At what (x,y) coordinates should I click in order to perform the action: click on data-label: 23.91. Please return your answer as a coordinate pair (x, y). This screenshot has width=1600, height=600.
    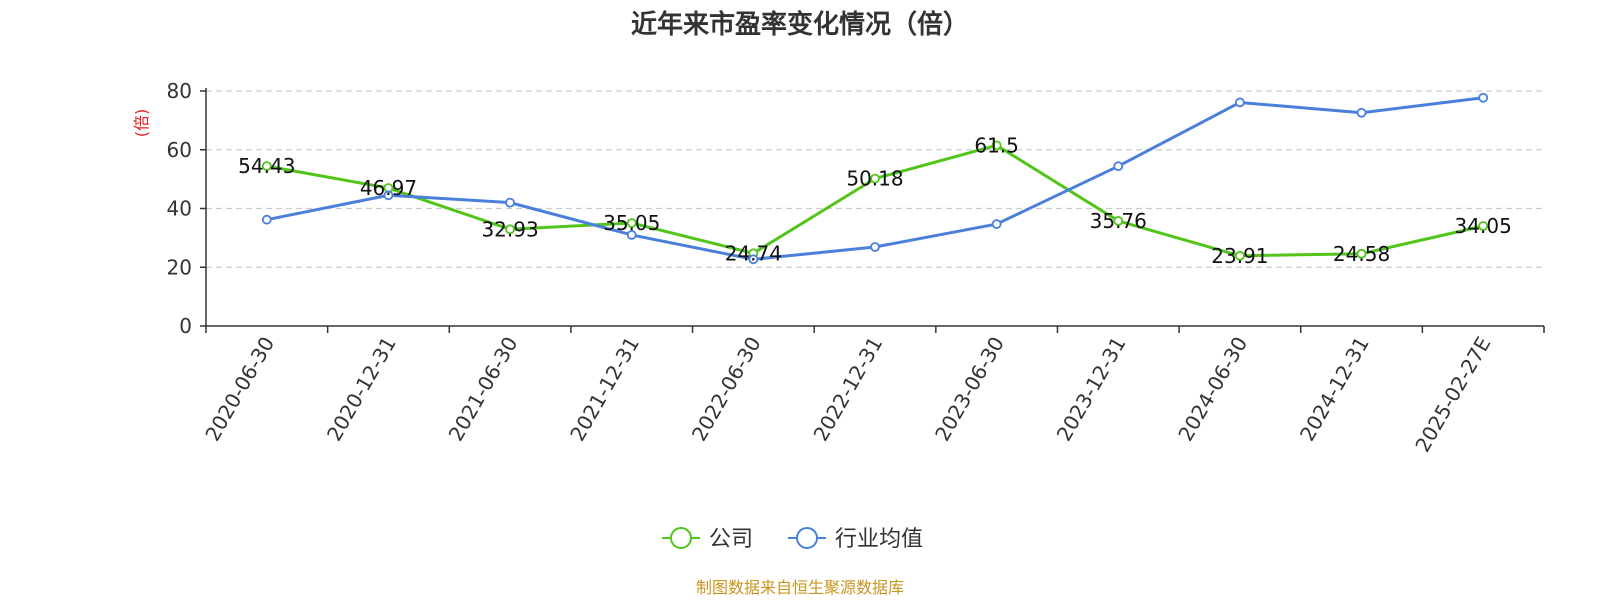
    Looking at the image, I should click on (1239, 256).